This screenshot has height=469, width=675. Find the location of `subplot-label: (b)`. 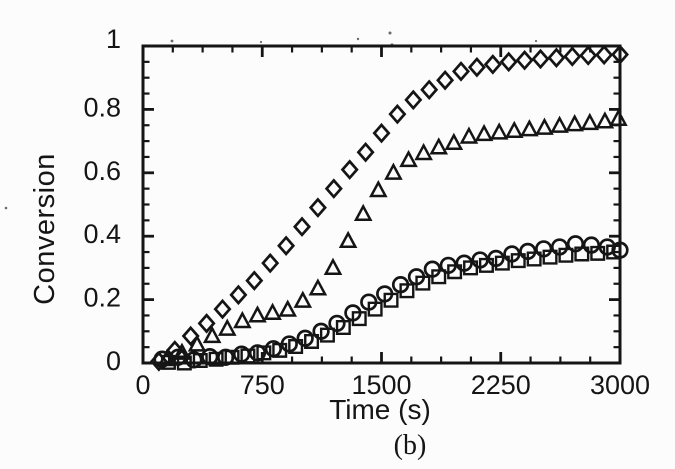

subplot-label: (b) is located at coordinates (410, 445).